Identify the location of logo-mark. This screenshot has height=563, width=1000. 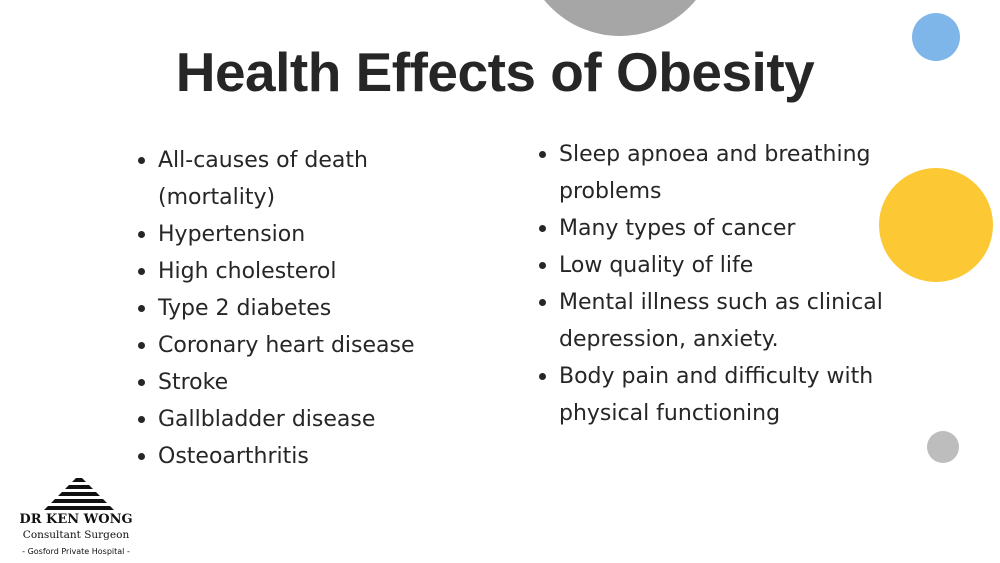
(79, 494).